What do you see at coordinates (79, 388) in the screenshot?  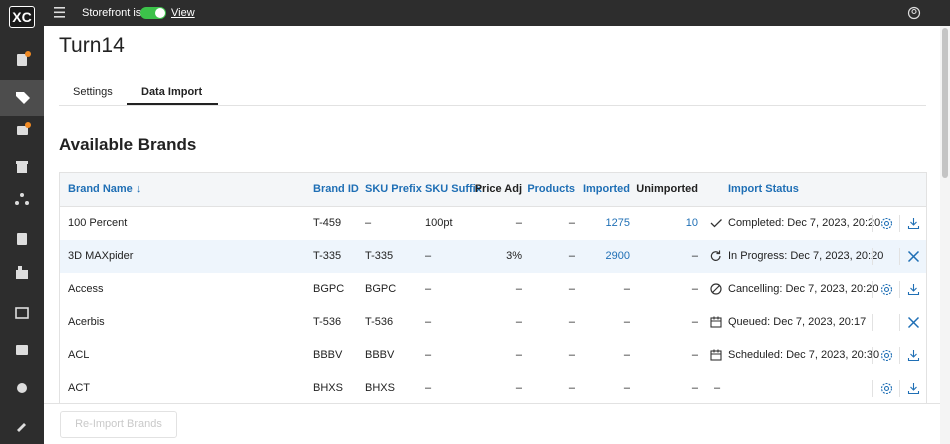 I see `table-cell: ACT` at bounding box center [79, 388].